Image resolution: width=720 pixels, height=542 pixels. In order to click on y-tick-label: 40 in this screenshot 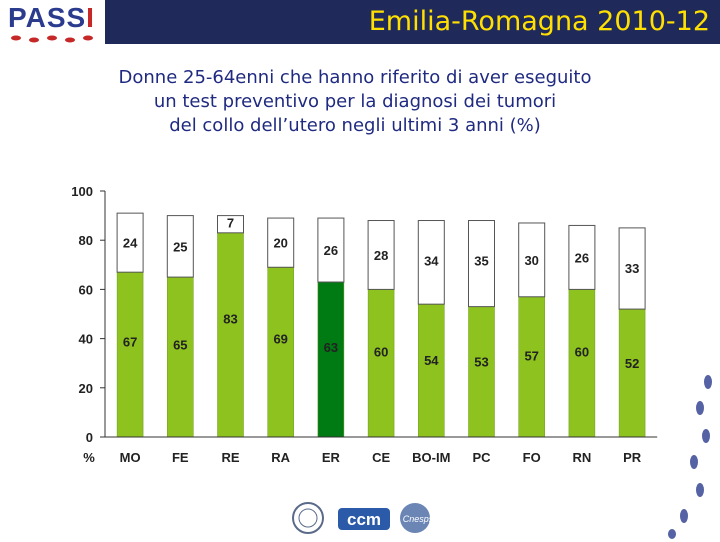, I will do `click(86, 339)`.